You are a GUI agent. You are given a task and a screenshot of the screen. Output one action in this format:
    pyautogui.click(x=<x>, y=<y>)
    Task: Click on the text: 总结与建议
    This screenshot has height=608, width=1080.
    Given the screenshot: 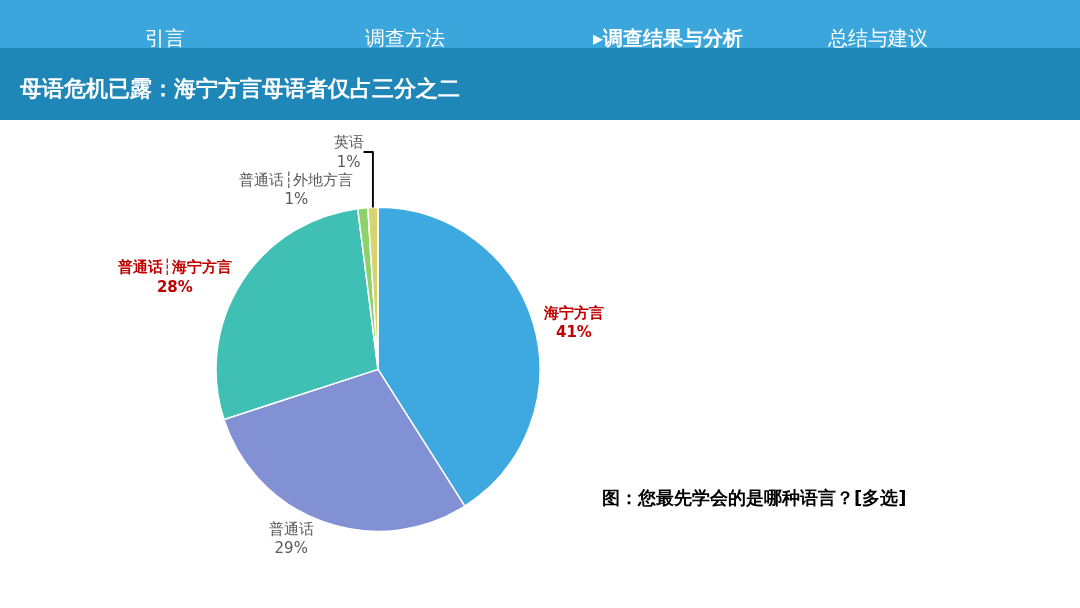 What is the action you would take?
    pyautogui.click(x=877, y=38)
    